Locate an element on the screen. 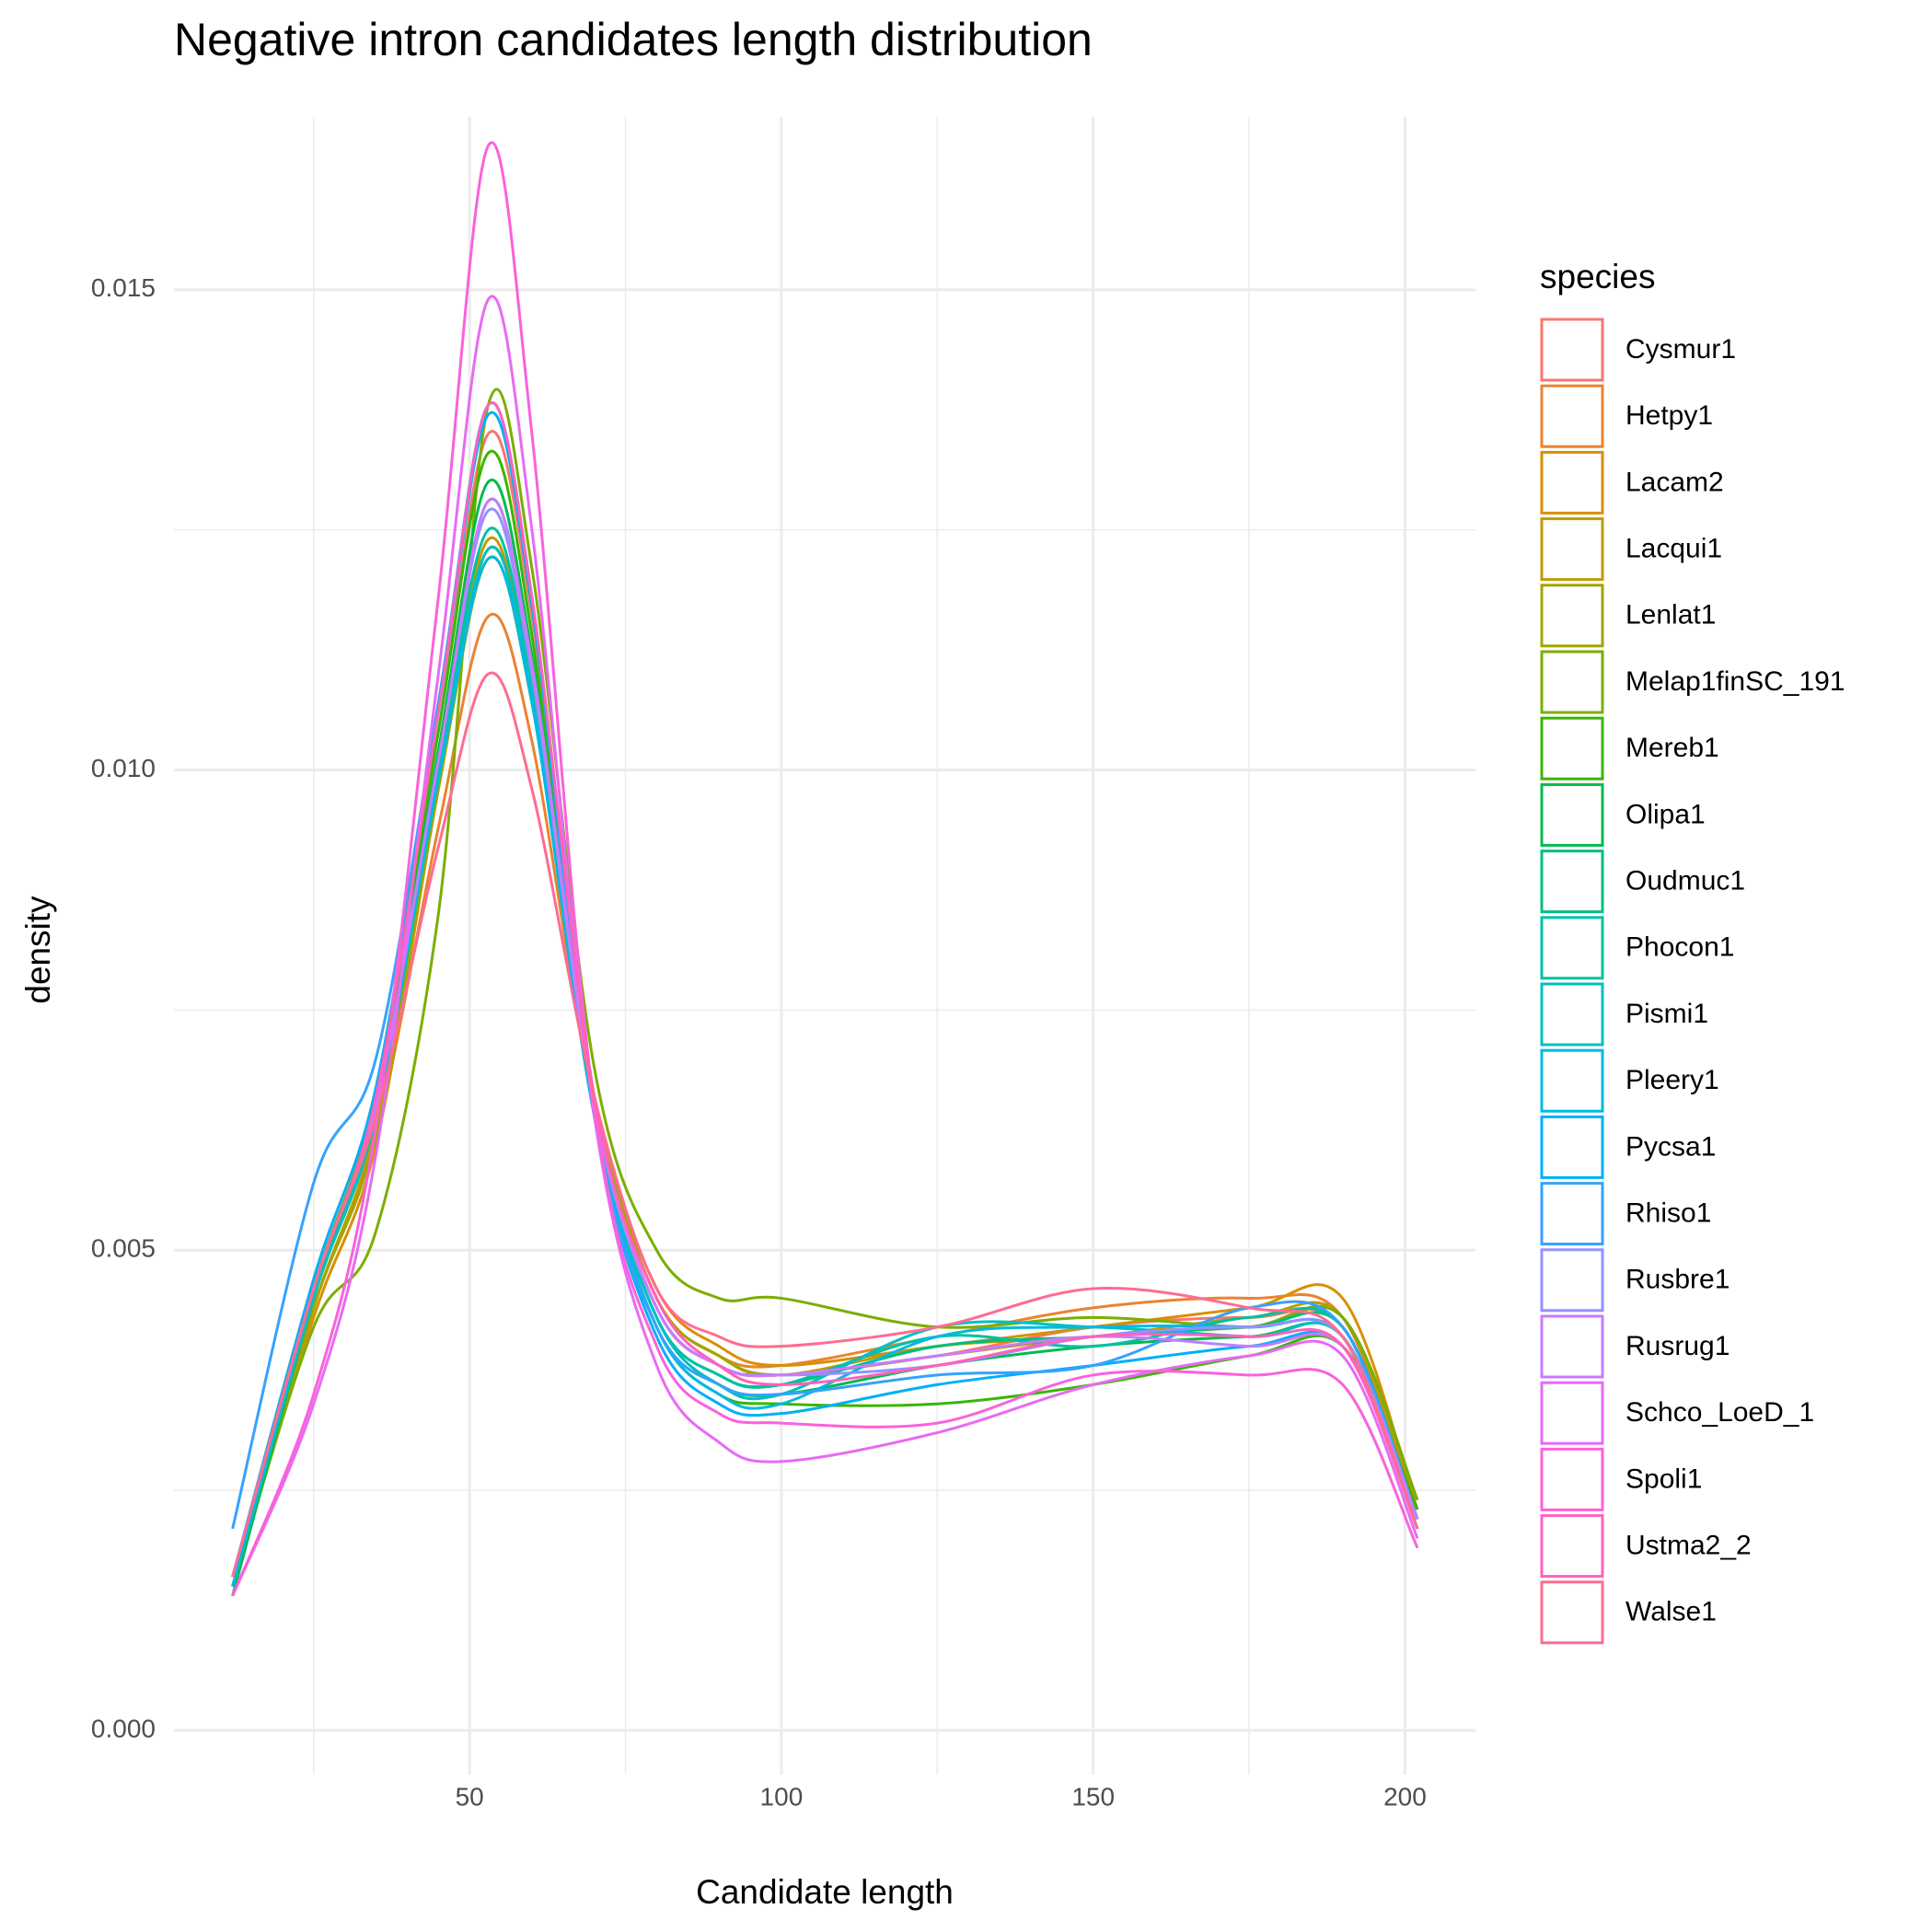 The image size is (1932, 1932). x-tick-label: 50 is located at coordinates (470, 1797).